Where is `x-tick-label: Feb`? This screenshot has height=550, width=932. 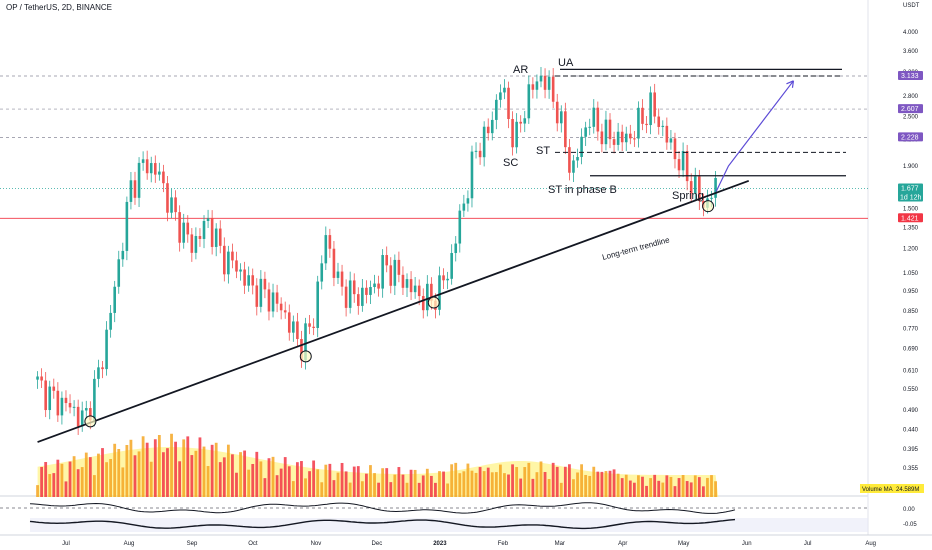
x-tick-label: Feb is located at coordinates (503, 544).